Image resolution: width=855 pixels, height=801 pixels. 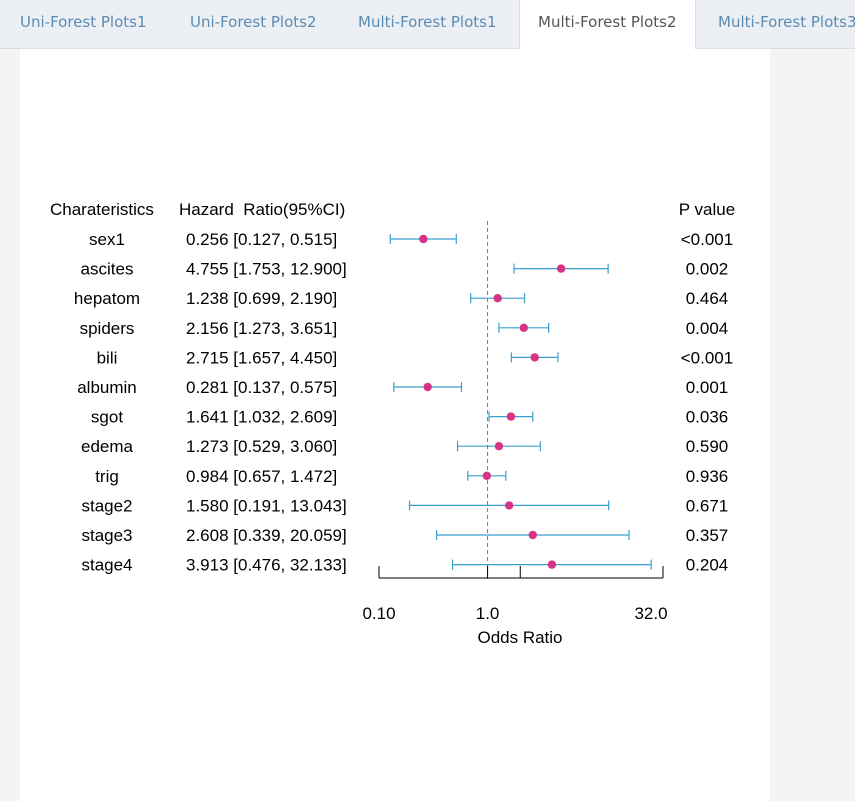 What do you see at coordinates (404, 328) in the screenshot?
I see `forest-row: spiders 2.156 [1.273, 3.651] 0.004` at bounding box center [404, 328].